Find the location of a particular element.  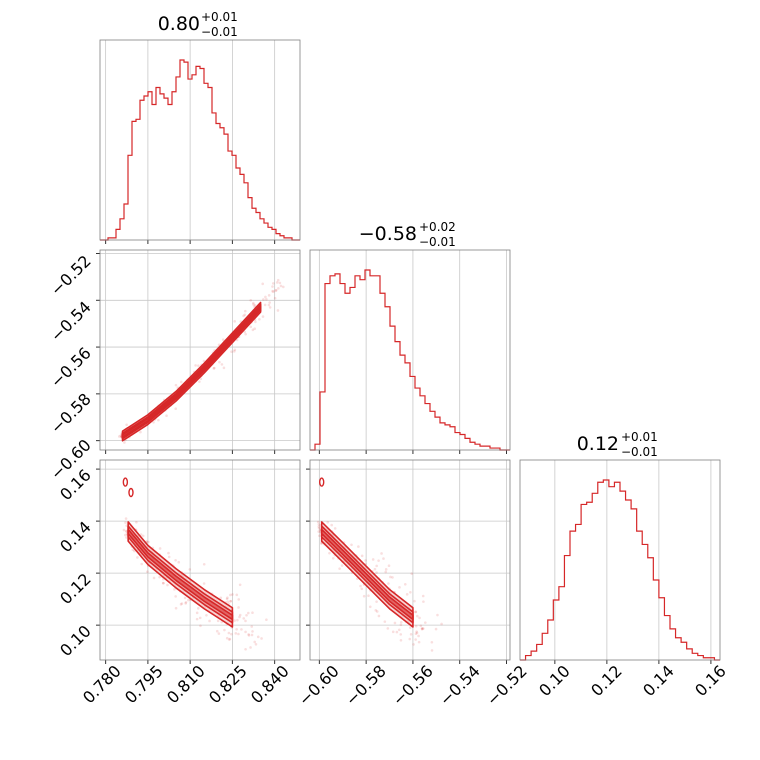

contour-inner-x2-vs-x1 is located at coordinates (367, 574).